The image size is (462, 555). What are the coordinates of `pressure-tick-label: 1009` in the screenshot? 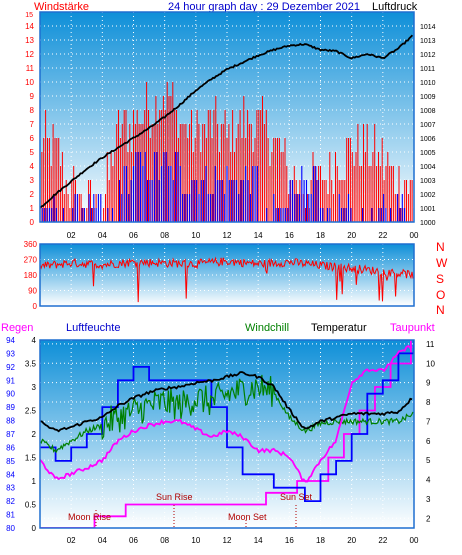 It's located at (428, 97).